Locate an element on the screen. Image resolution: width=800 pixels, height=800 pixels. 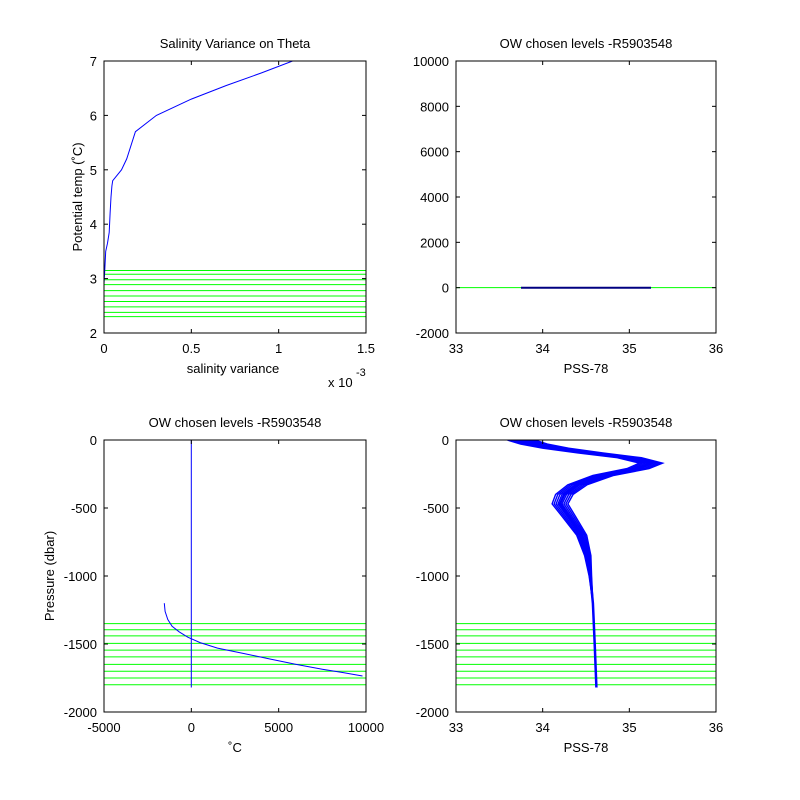
x-tick-label: 10000 is located at coordinates (366, 727).